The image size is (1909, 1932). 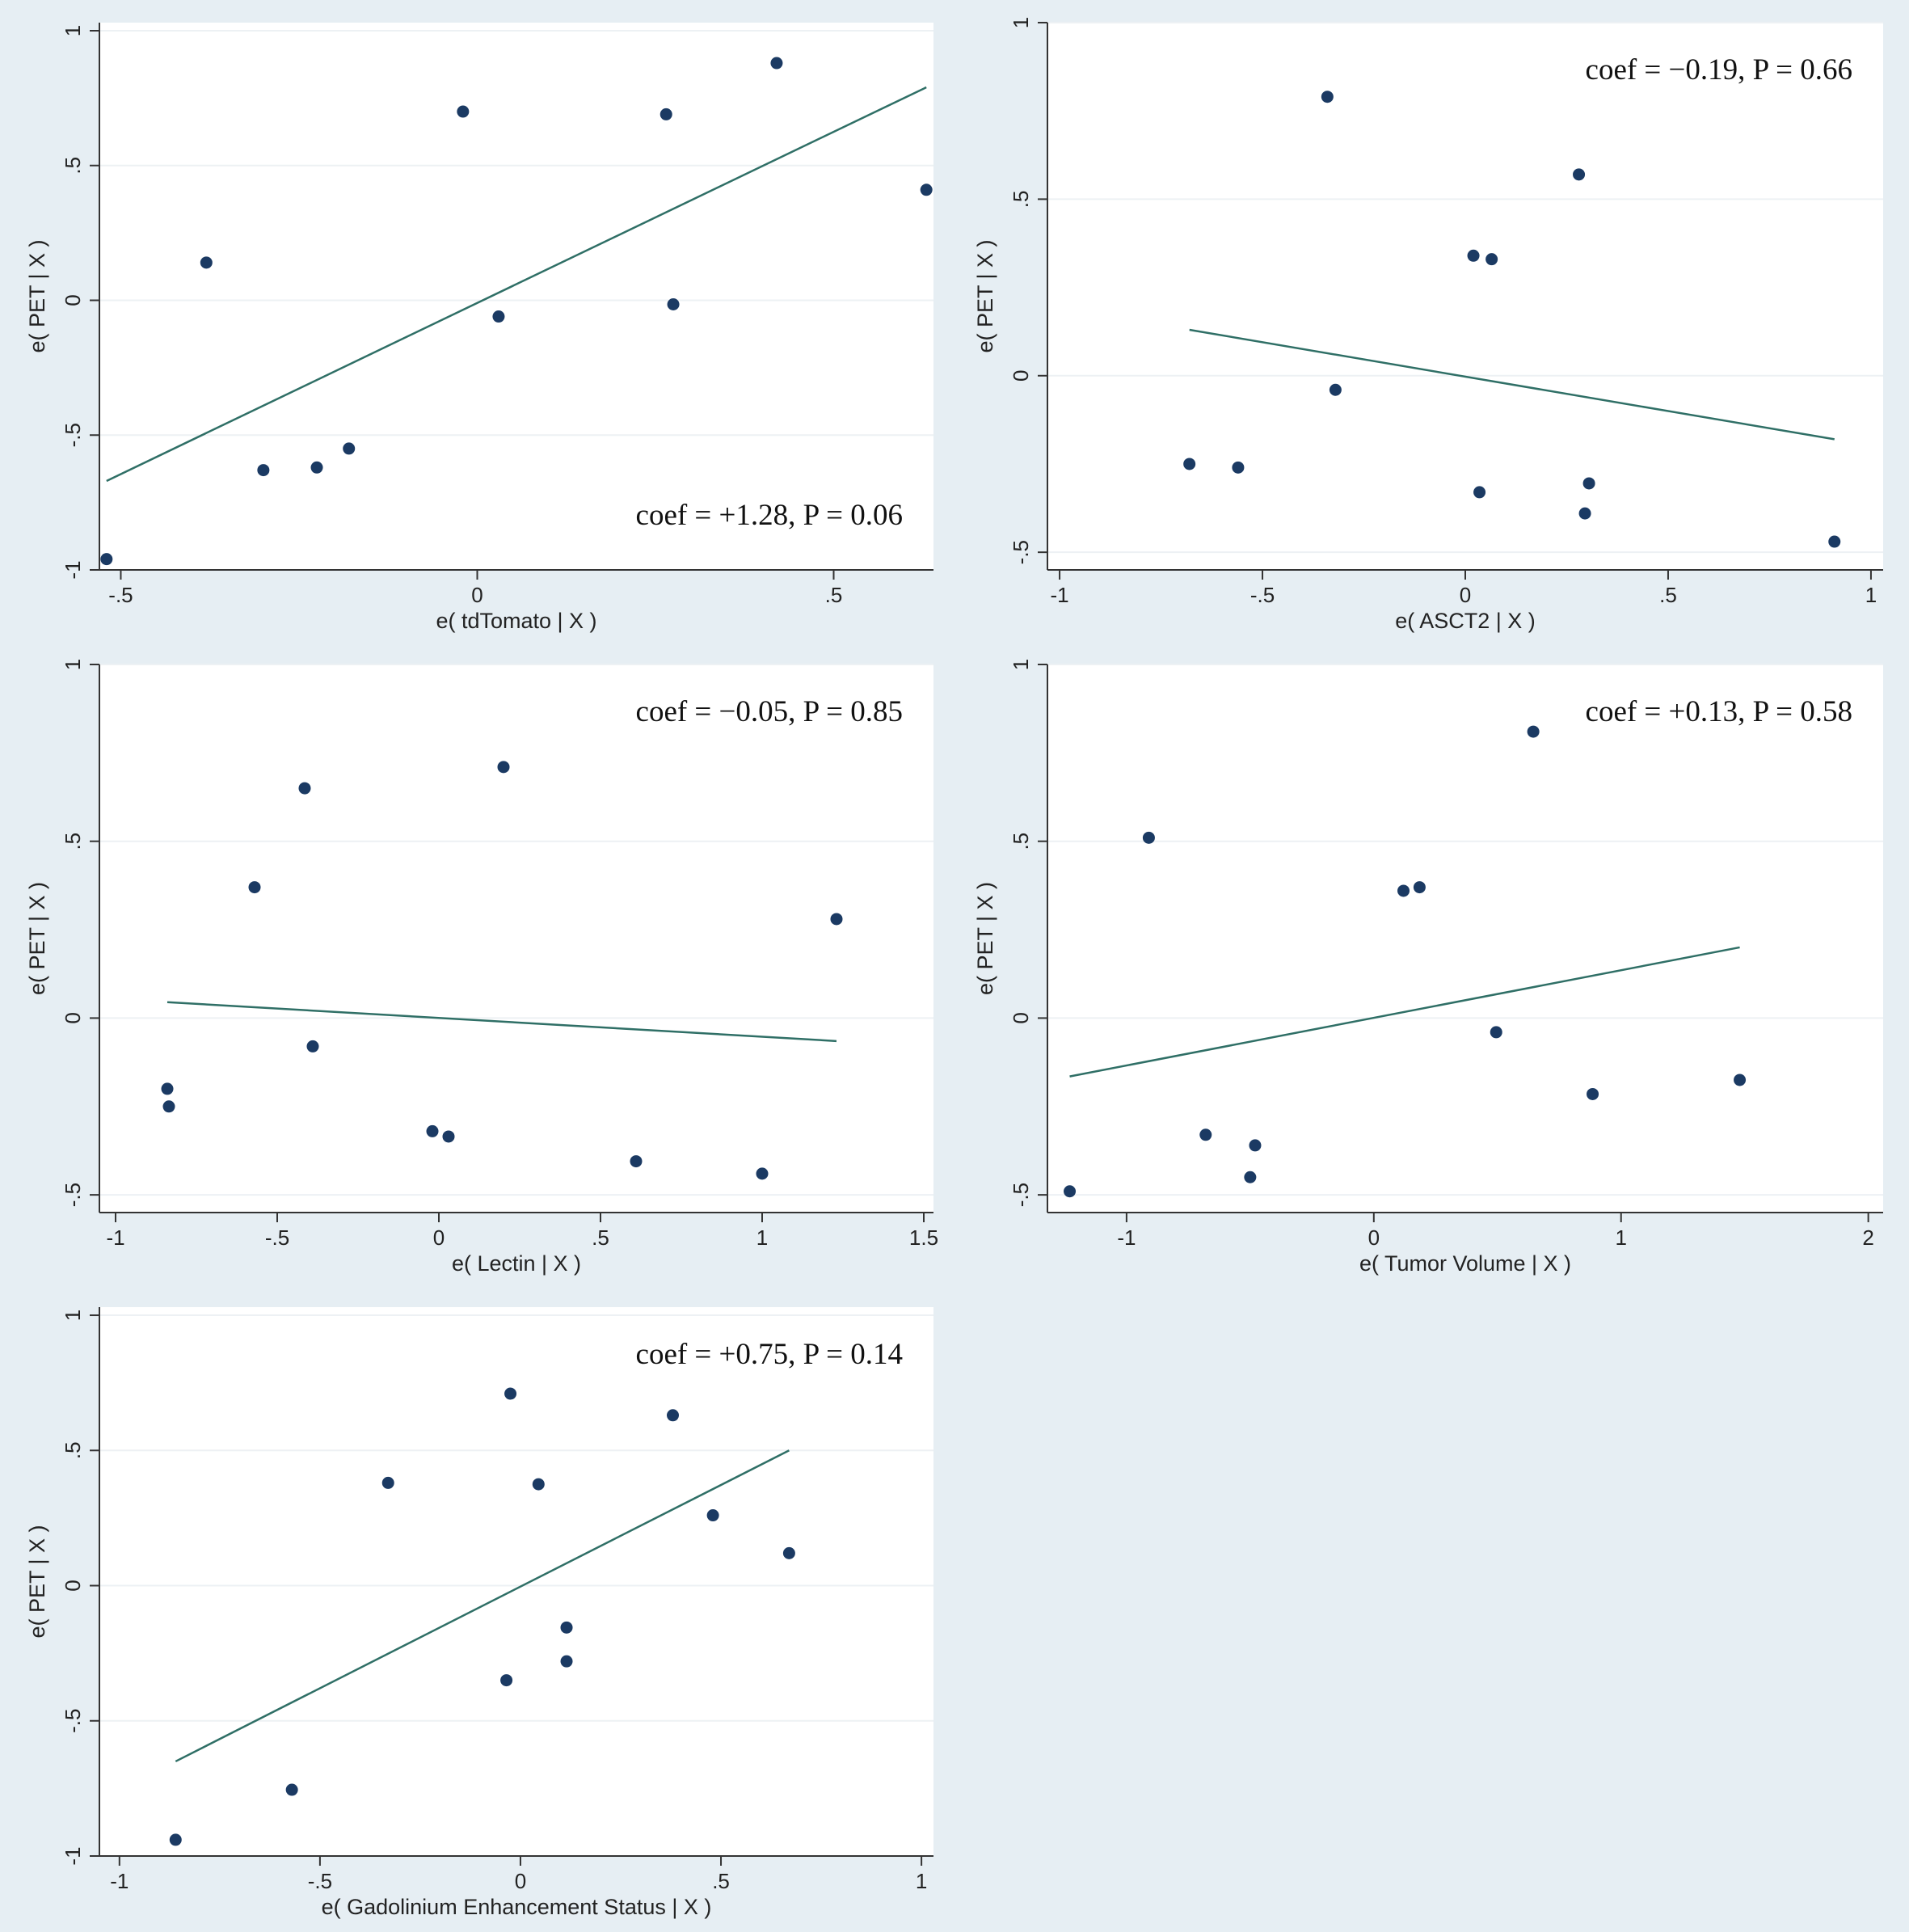 I want to click on x-axis-title: e( Gadolinium Enhancement Status | X ), so click(x=517, y=1907).